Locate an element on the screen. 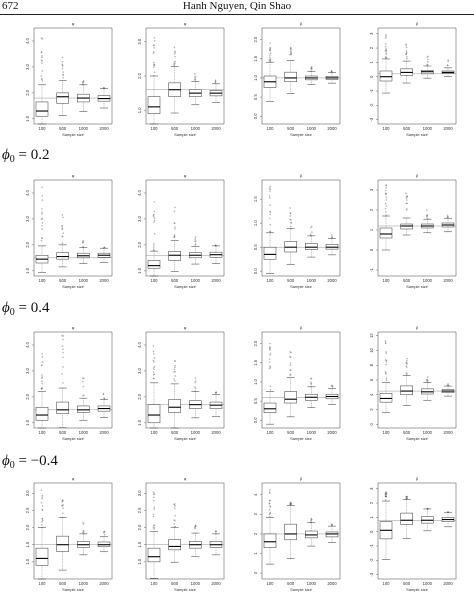 This screenshot has width=474, height=609. boxplot-panel-r3-c2: β 0 1 2 3 4 100 500 1000 2000 Sample size is located at coordinates (292, 539).